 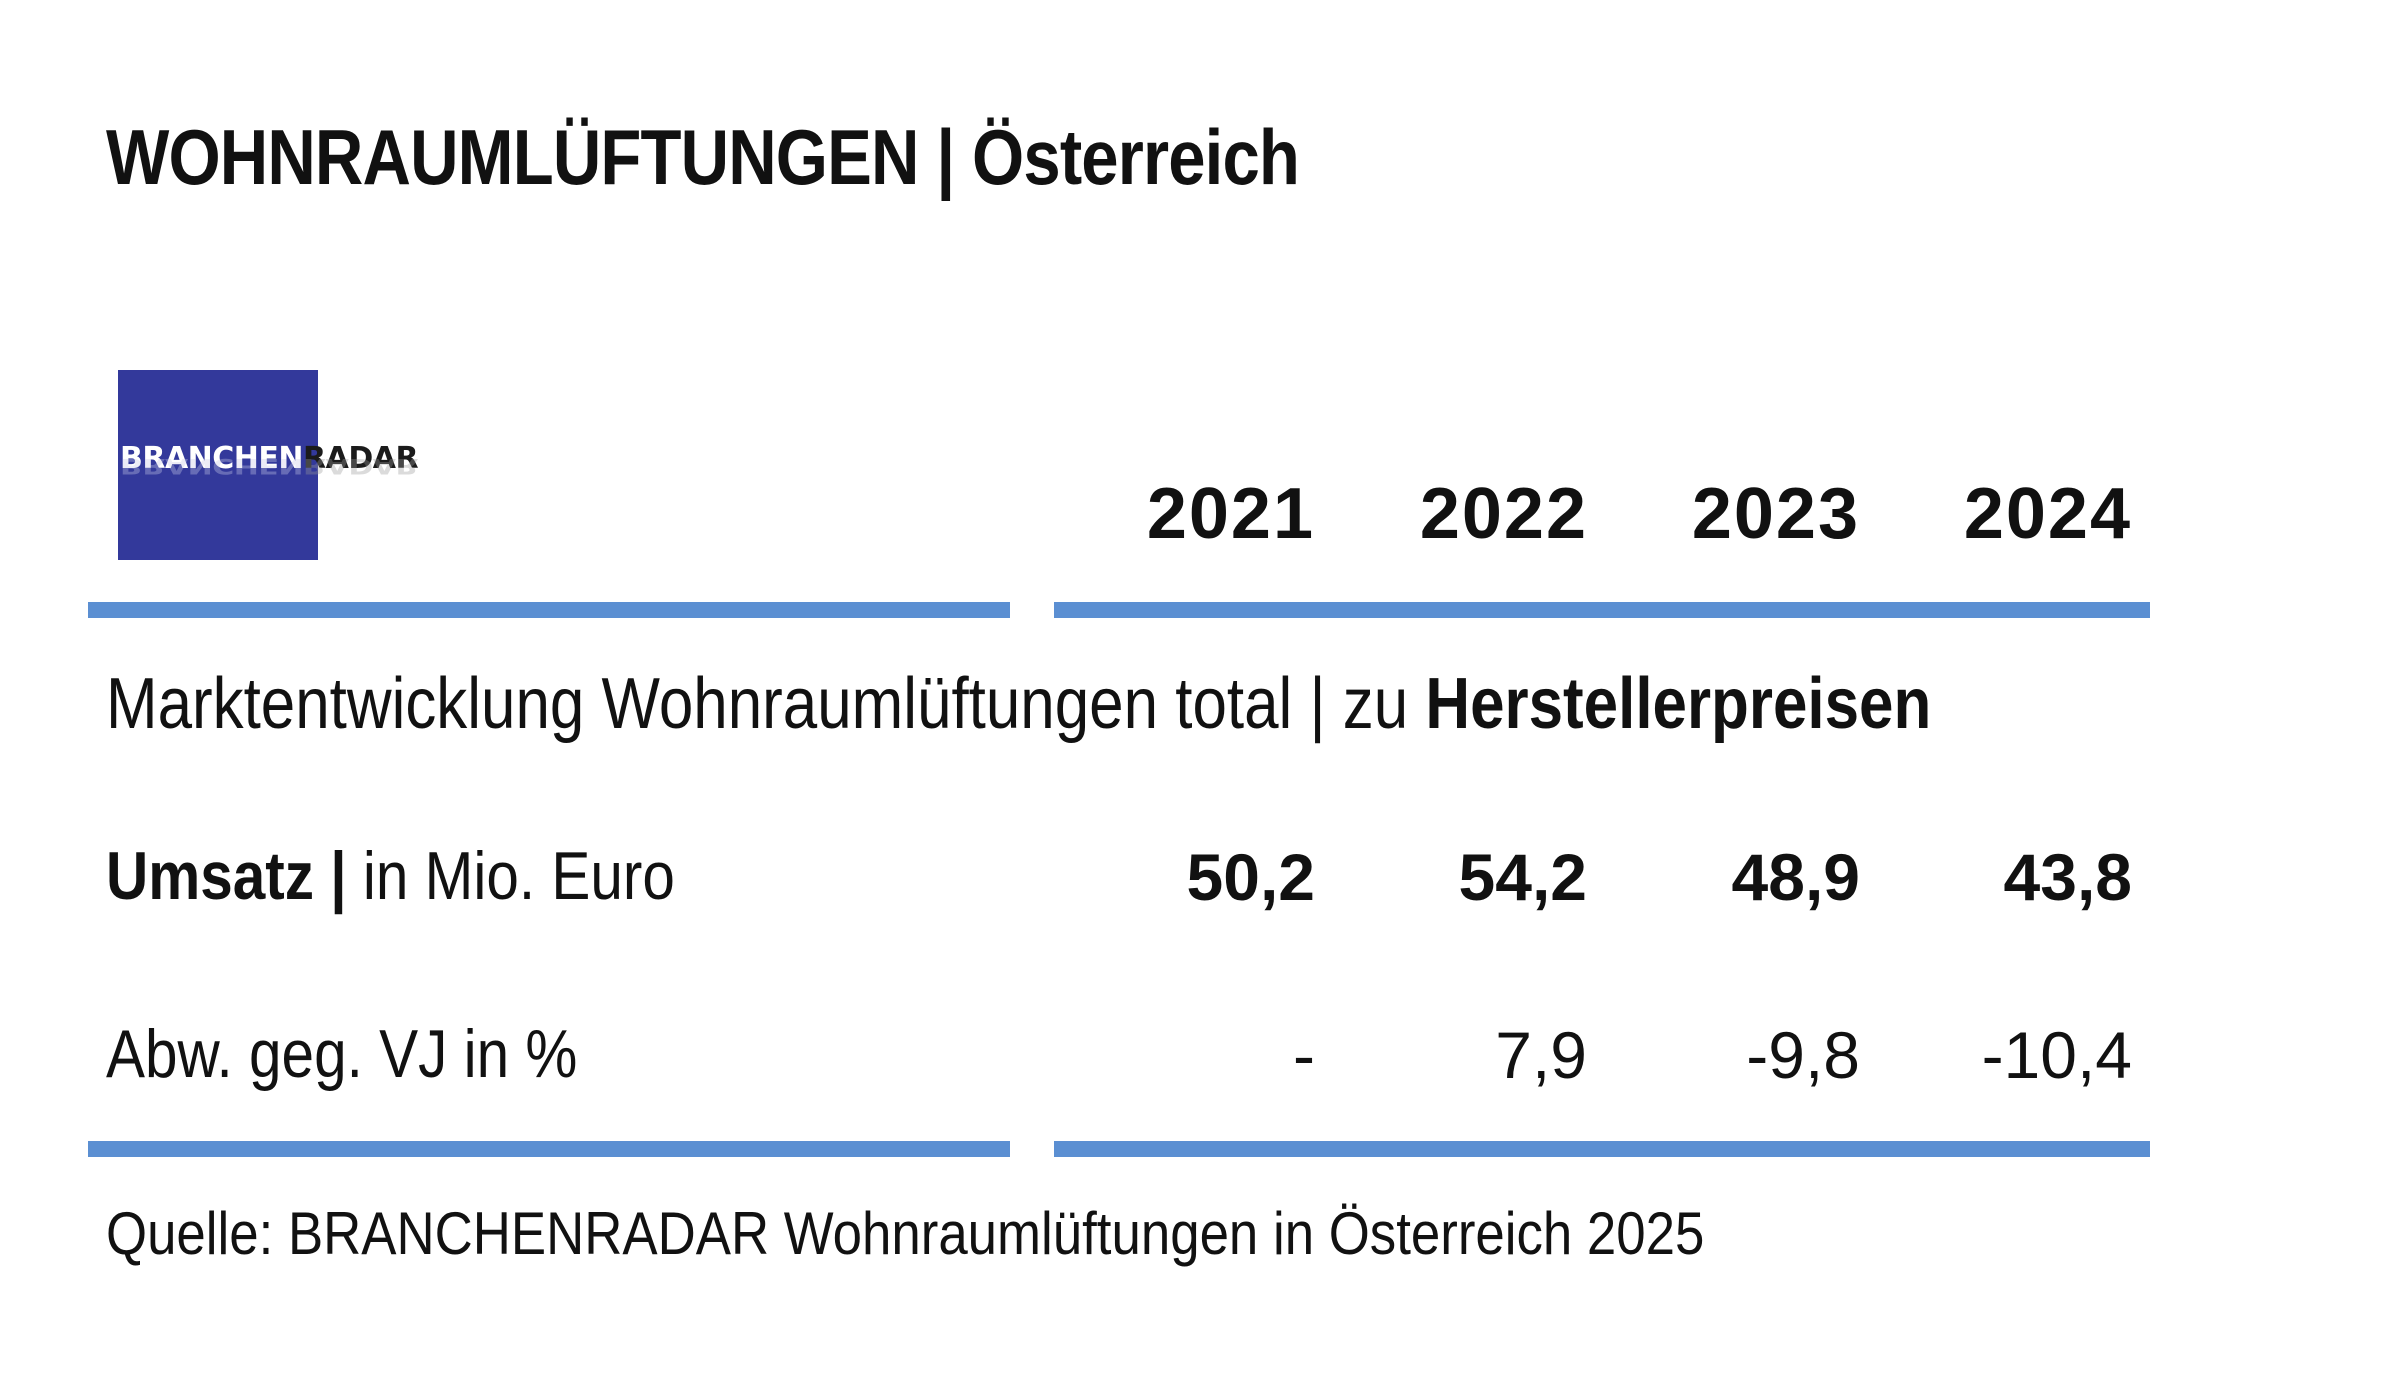 What do you see at coordinates (2056, 1055) in the screenshot?
I see `cell-change-2024: -10,4` at bounding box center [2056, 1055].